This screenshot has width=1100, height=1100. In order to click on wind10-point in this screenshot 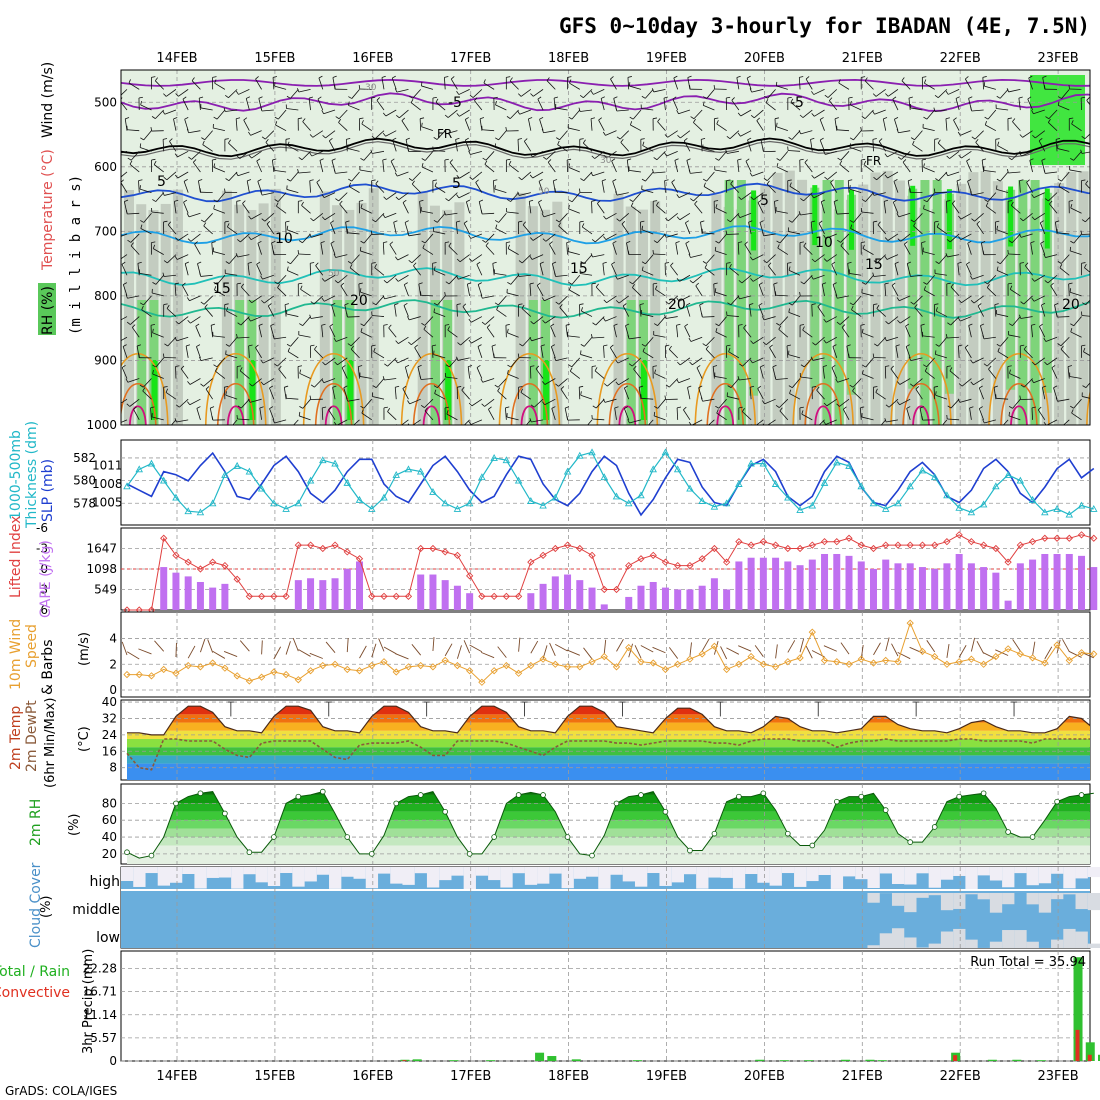, I will do `click(641, 662)`.